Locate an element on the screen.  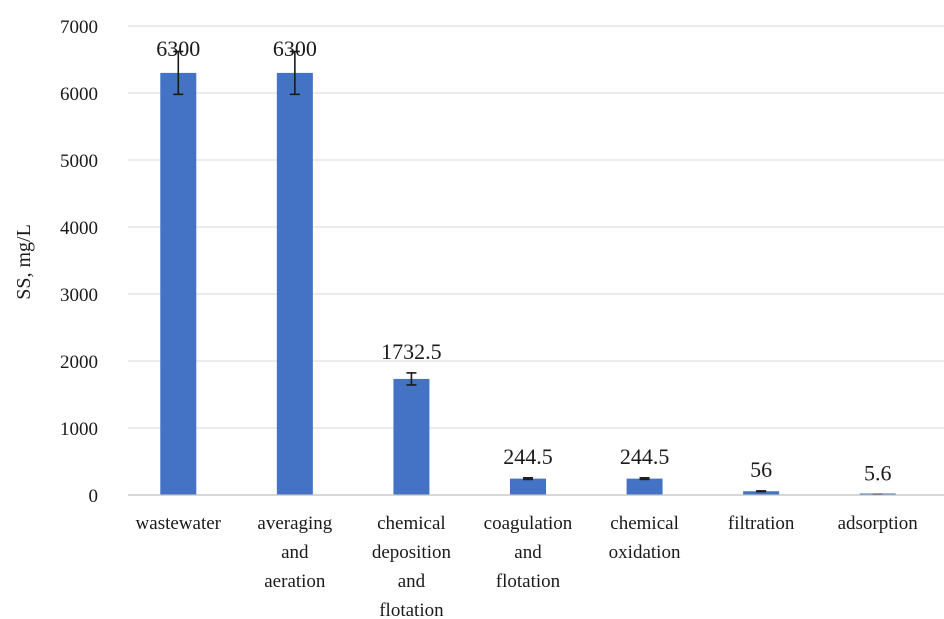
category-label: wastewater is located at coordinates (179, 523).